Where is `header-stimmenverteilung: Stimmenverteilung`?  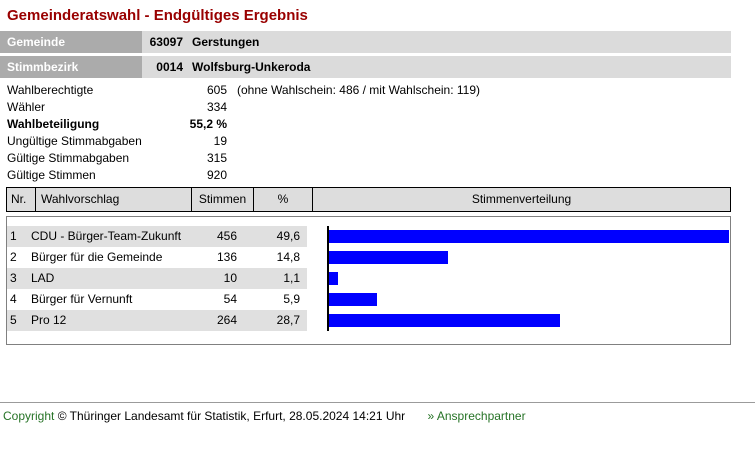 header-stimmenverteilung: Stimmenverteilung is located at coordinates (521, 199).